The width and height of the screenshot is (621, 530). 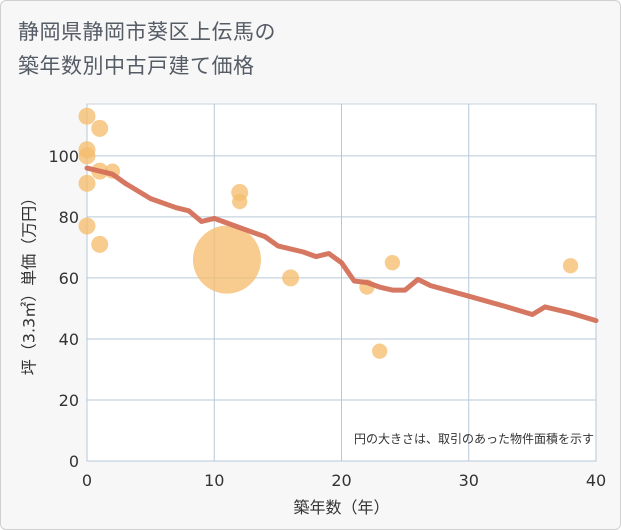 I want to click on y-tick-label: 100, so click(x=63, y=156).